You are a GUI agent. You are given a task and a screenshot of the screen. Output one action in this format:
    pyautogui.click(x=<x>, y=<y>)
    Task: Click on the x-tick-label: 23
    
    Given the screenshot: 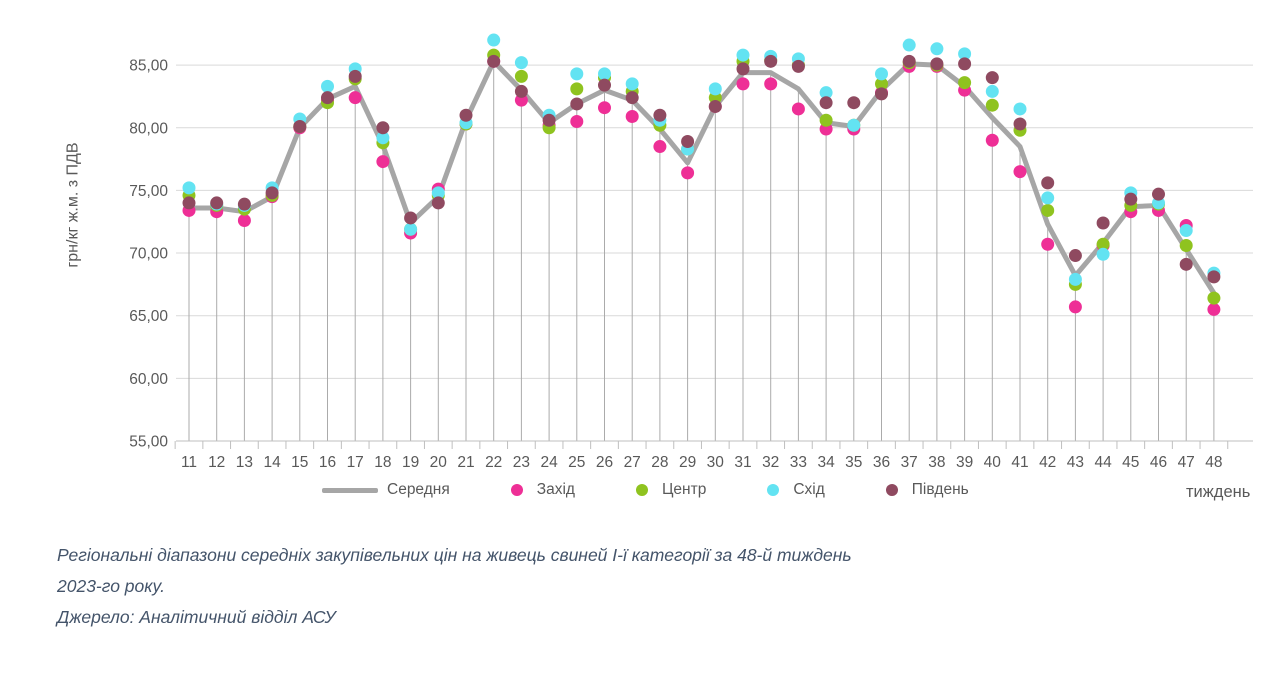 What is the action you would take?
    pyautogui.click(x=521, y=462)
    